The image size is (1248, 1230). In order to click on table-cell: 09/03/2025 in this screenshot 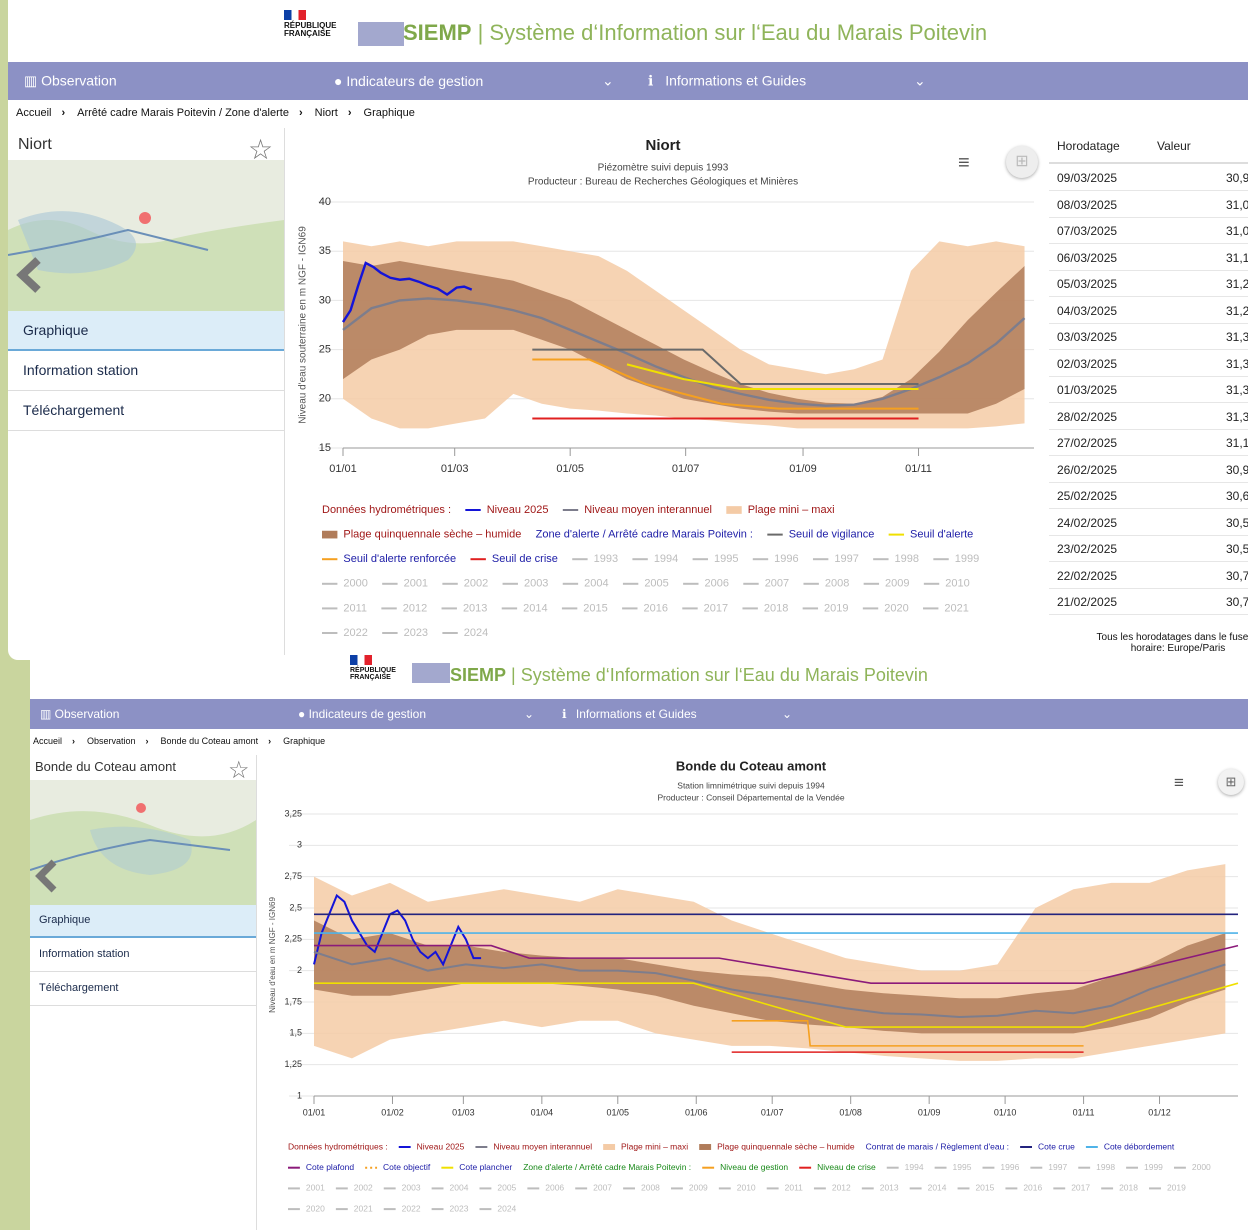, I will do `click(1087, 178)`.